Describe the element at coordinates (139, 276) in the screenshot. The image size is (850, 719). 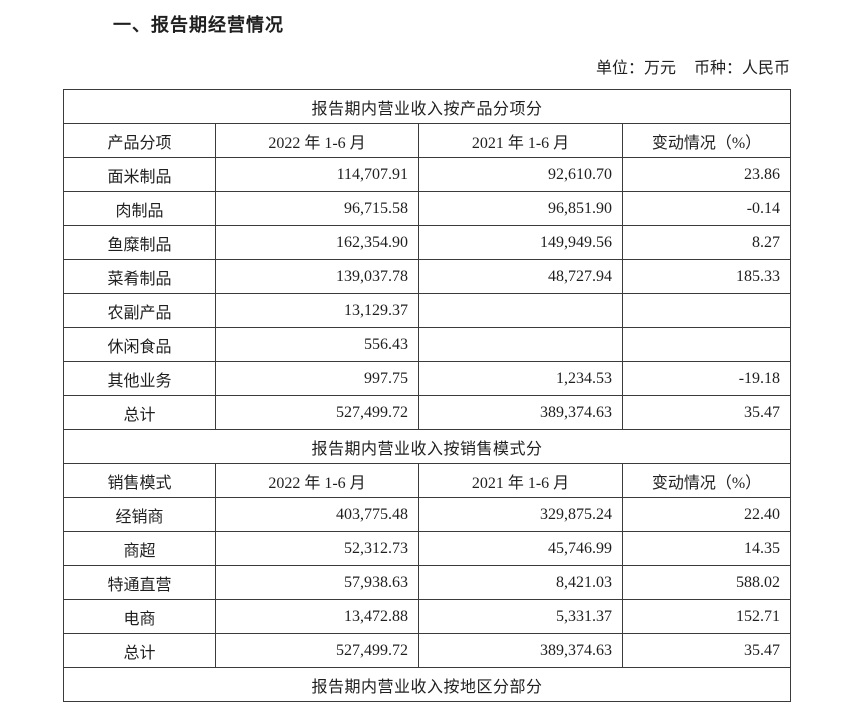
I see `row-label: 菜肴制品` at that location.